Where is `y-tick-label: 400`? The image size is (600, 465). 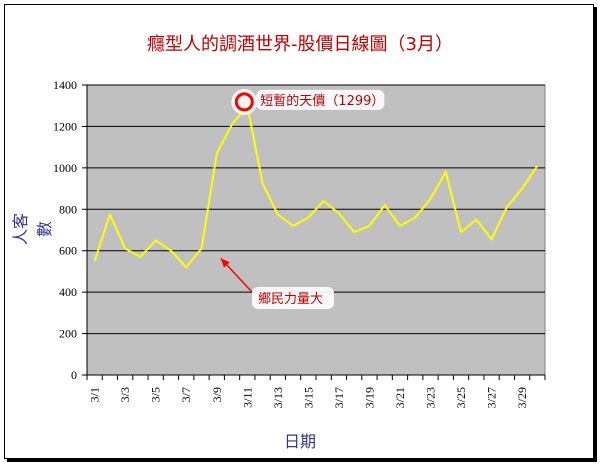 y-tick-label: 400 is located at coordinates (68, 292).